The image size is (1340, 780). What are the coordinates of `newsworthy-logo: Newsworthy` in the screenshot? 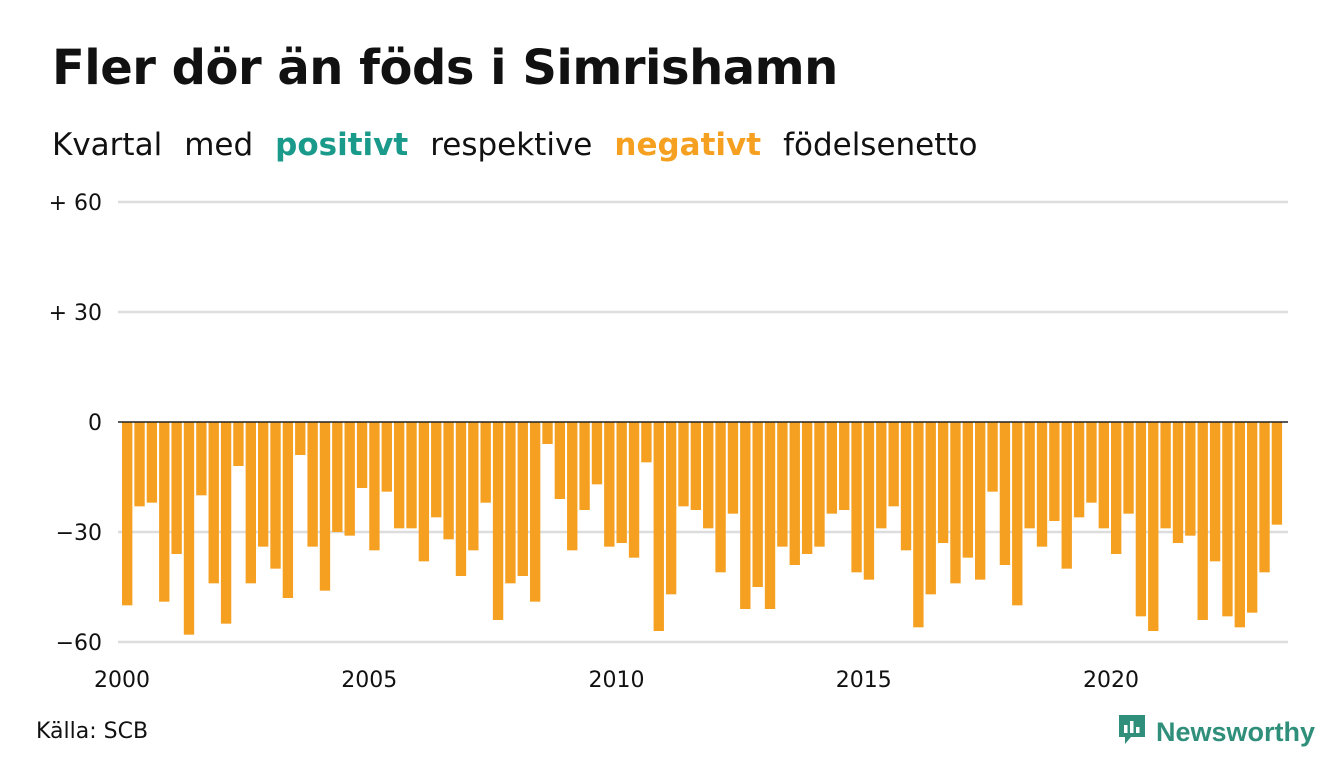 It's located at (1216, 732).